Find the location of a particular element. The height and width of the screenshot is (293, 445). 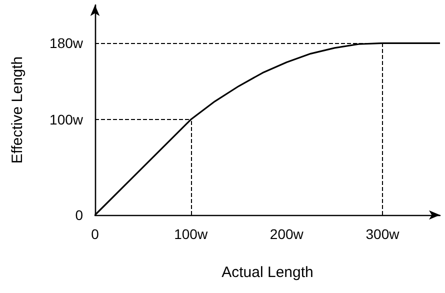

y-tick-label: 180w is located at coordinates (67, 43).